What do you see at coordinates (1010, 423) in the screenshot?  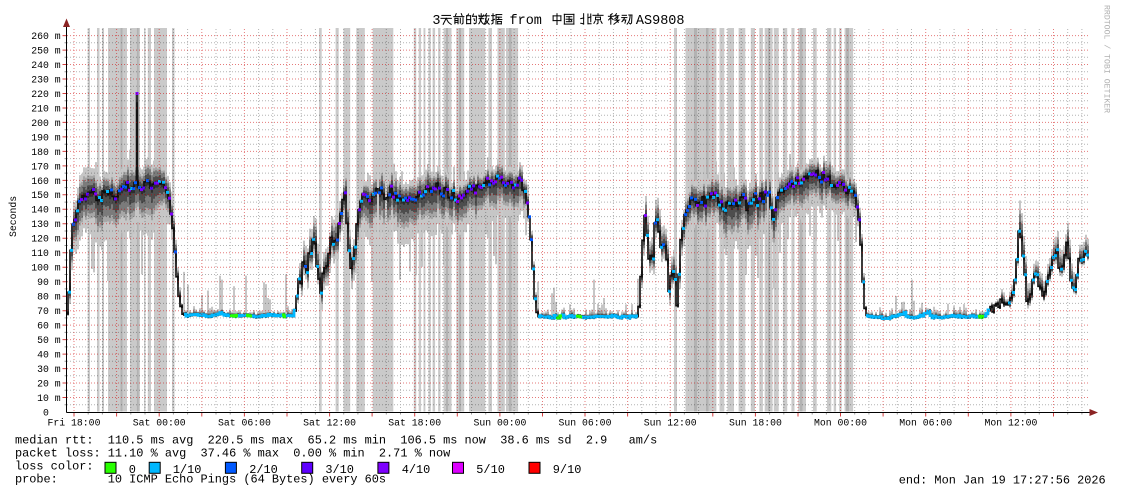 I see `svg-text: Mon 12:00` at bounding box center [1010, 423].